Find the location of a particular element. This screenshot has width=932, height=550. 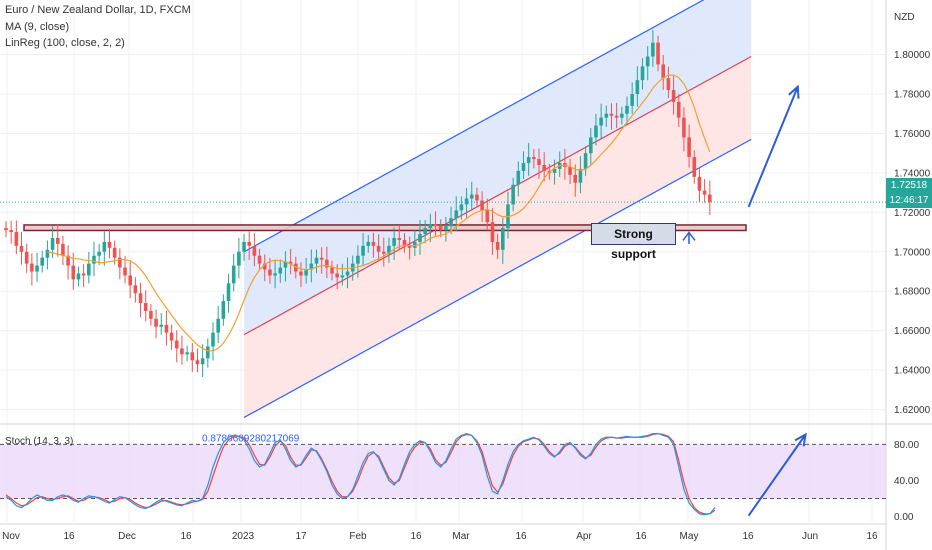

countdown-tag: 12:46:17 is located at coordinates (909, 200).